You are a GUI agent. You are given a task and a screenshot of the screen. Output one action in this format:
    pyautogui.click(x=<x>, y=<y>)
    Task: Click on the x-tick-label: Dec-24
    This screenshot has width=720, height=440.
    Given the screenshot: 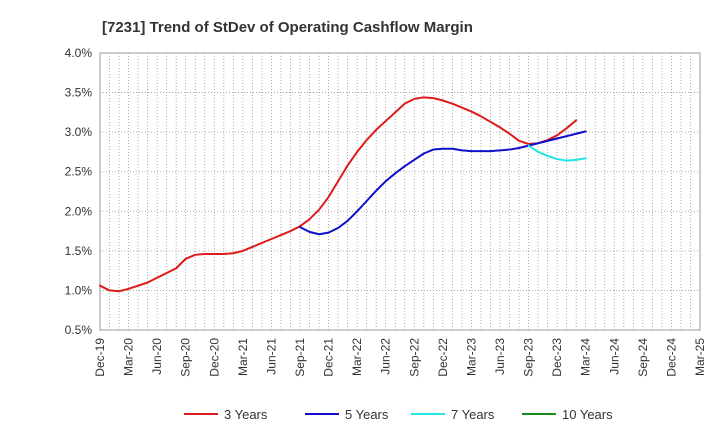 What is the action you would take?
    pyautogui.click(x=671, y=357)
    